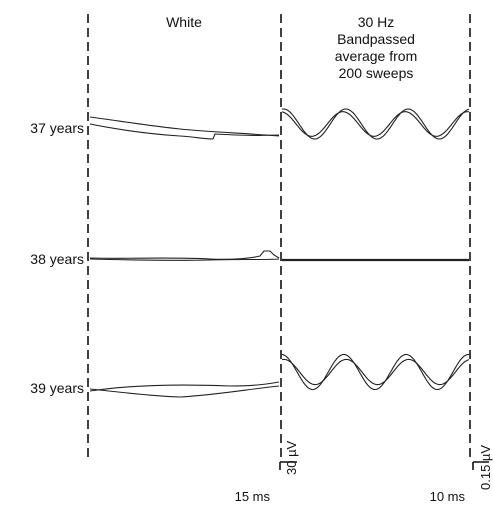 This screenshot has width=493, height=506. What do you see at coordinates (376, 73) in the screenshot?
I see `panel-header-bandpass-line-4: 200 sweeps` at bounding box center [376, 73].